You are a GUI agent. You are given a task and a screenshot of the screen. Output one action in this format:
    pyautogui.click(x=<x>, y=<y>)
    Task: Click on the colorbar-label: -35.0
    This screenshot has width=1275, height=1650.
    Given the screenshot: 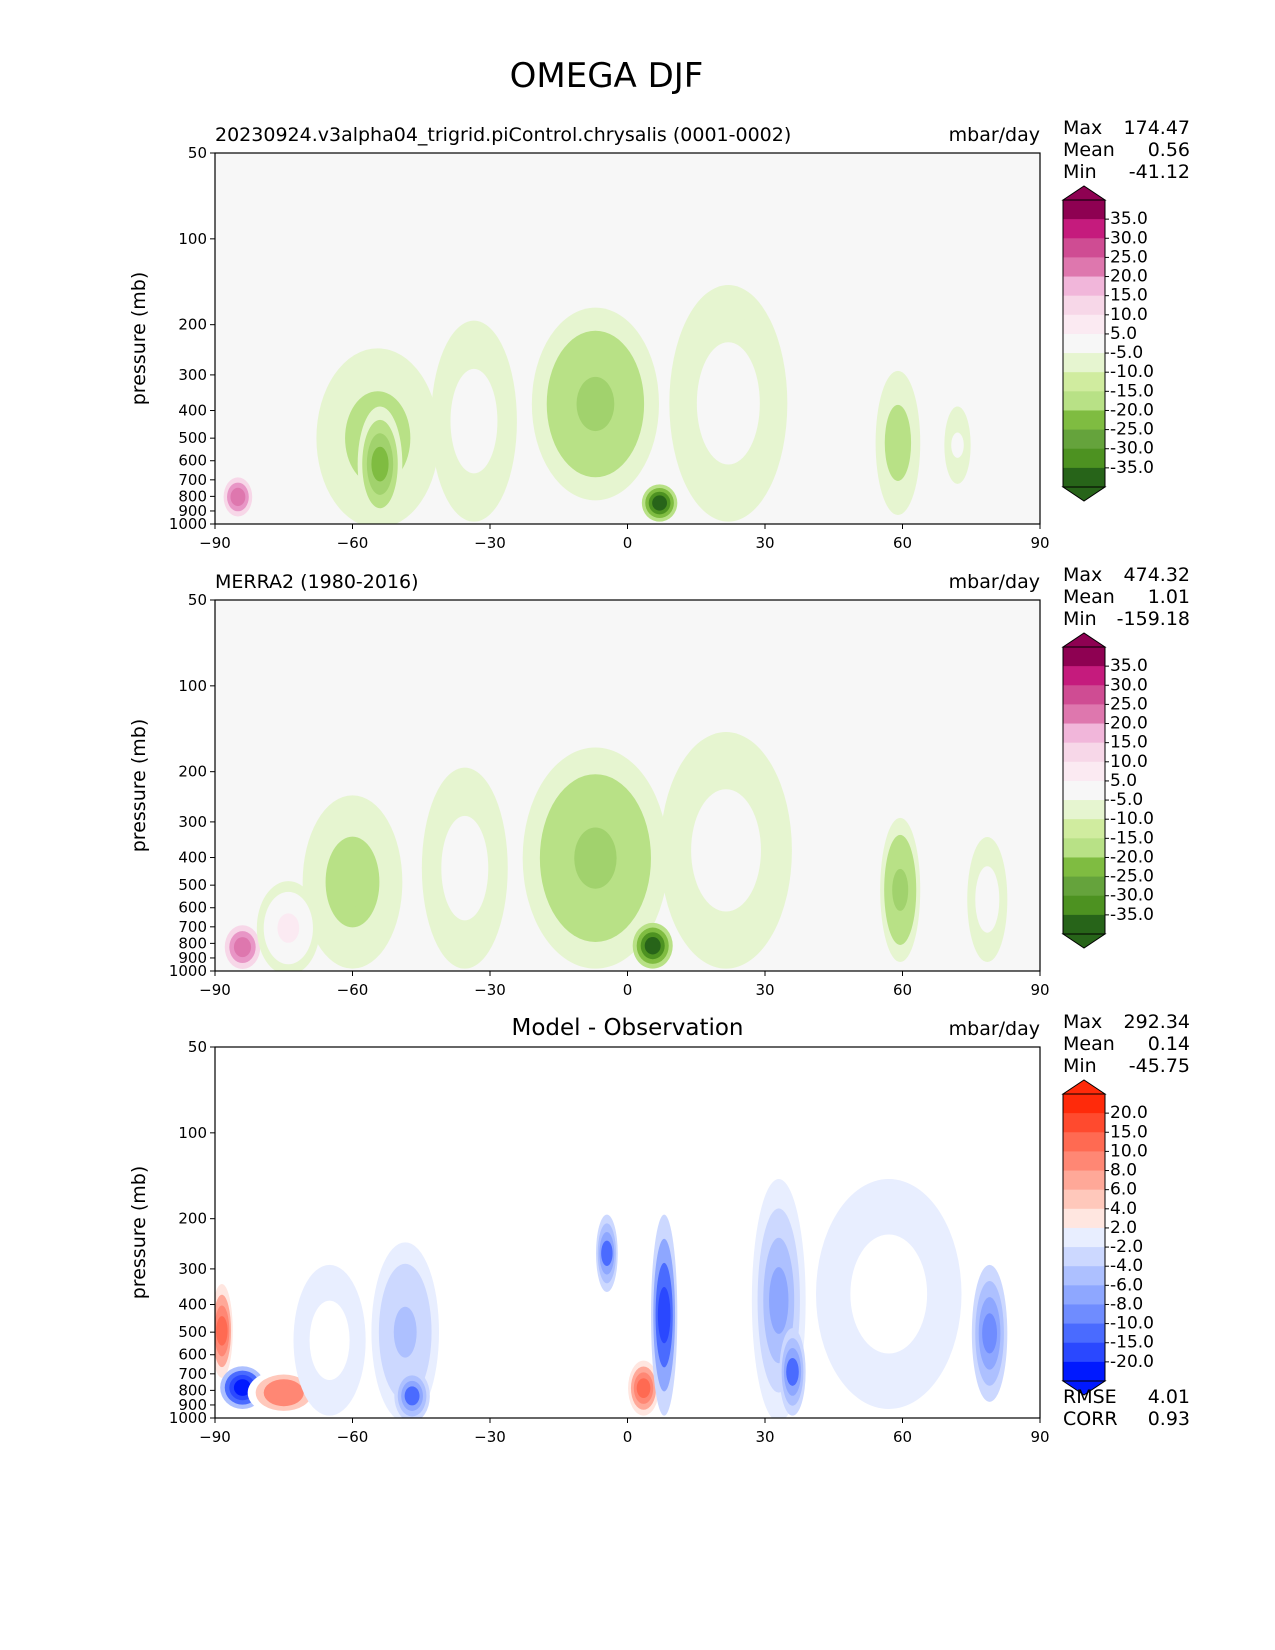 What is the action you would take?
    pyautogui.click(x=1132, y=915)
    